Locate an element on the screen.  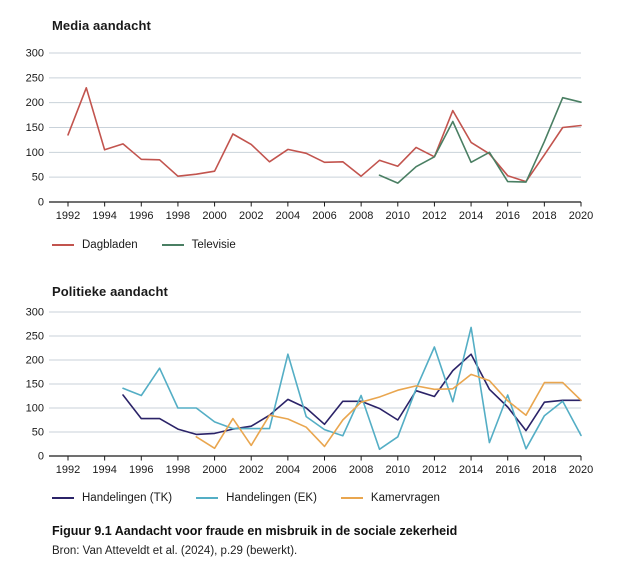
legend-label-handelingen-ek: Handelingen (EK) is located at coordinates (271, 498).